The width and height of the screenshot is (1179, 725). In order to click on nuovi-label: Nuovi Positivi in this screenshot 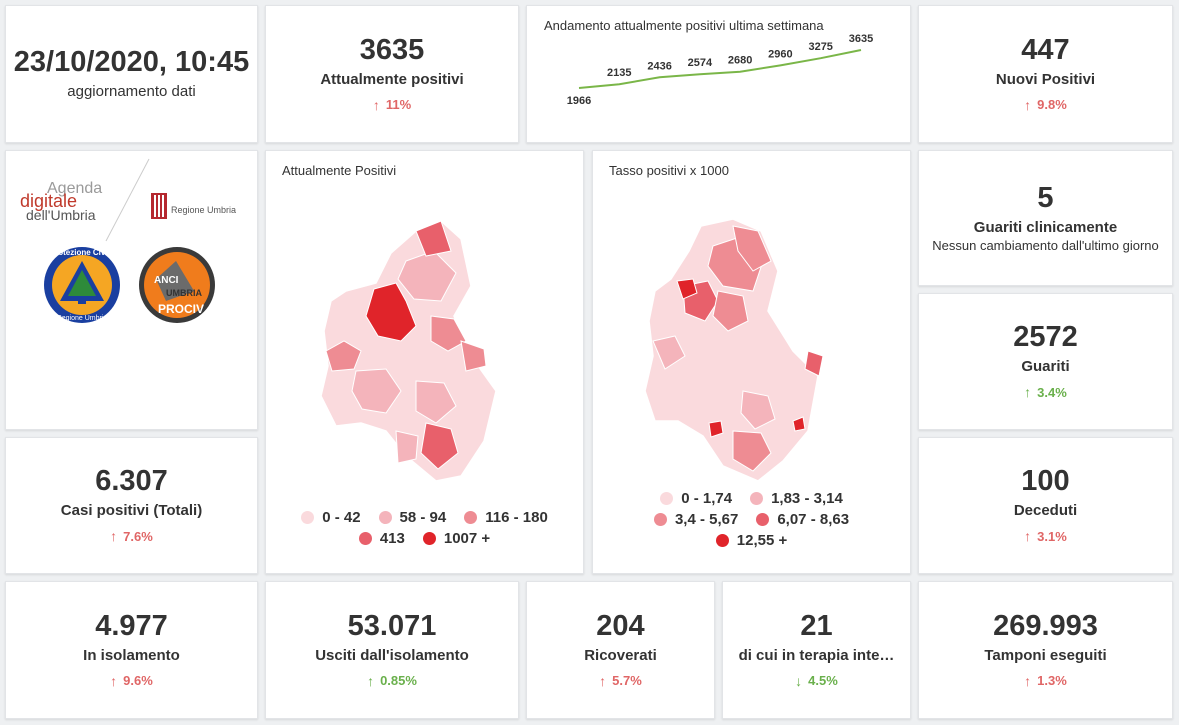, I will do `click(1045, 79)`.